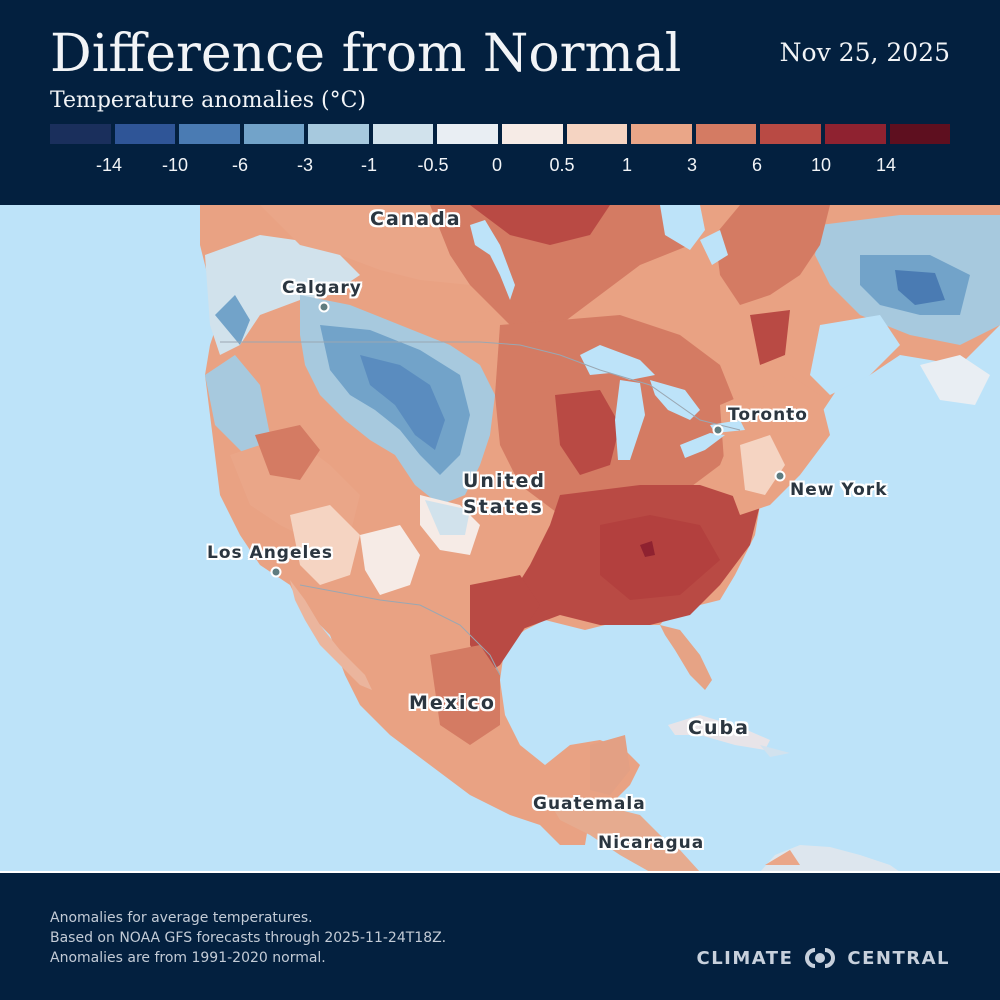 The width and height of the screenshot is (1000, 1000). I want to click on country-label-mexico: Mexico, so click(452, 703).